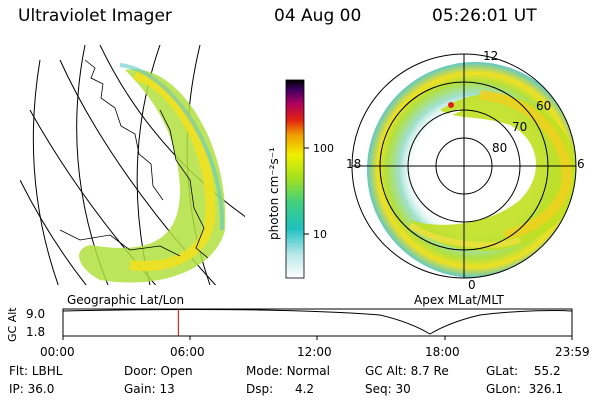 The height and width of the screenshot is (400, 600). I want to click on image-date: 04 Aug 00, so click(318, 16).